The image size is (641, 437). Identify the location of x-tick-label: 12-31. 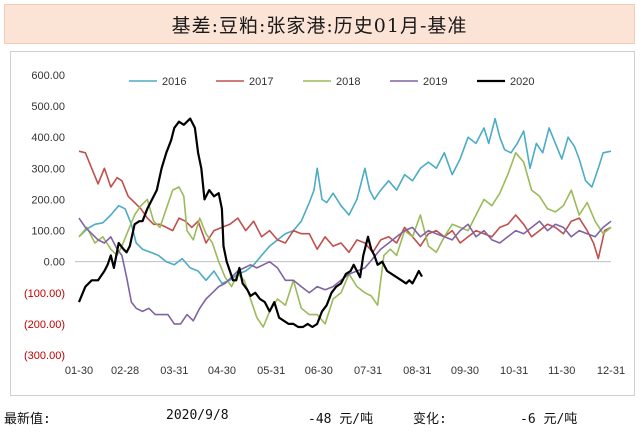
(611, 371).